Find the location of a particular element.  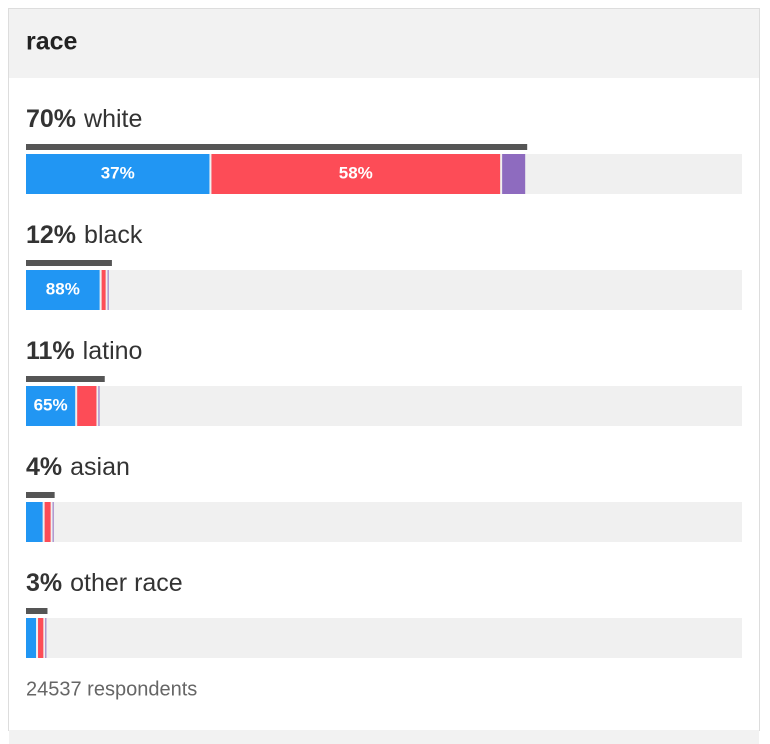

group-label: 3% other race is located at coordinates (104, 583).